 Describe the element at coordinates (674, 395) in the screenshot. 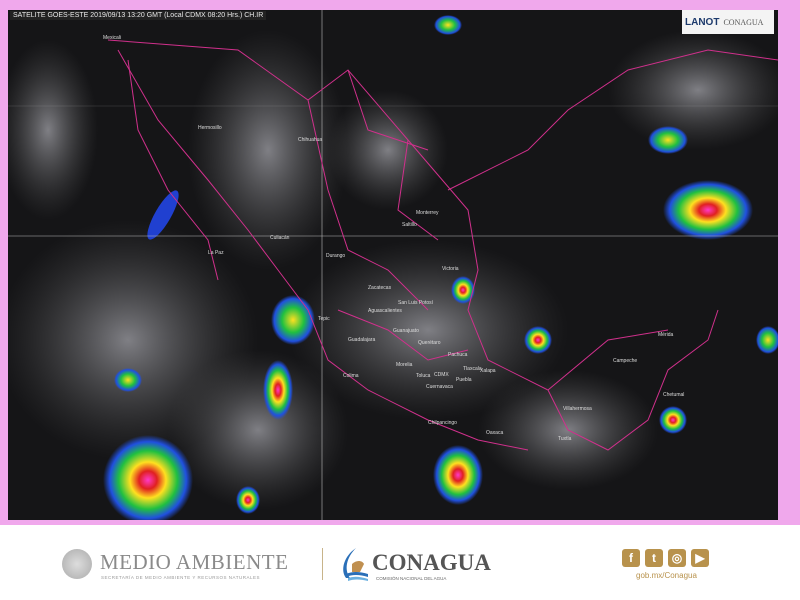

I see `city-label: Chetumal` at that location.